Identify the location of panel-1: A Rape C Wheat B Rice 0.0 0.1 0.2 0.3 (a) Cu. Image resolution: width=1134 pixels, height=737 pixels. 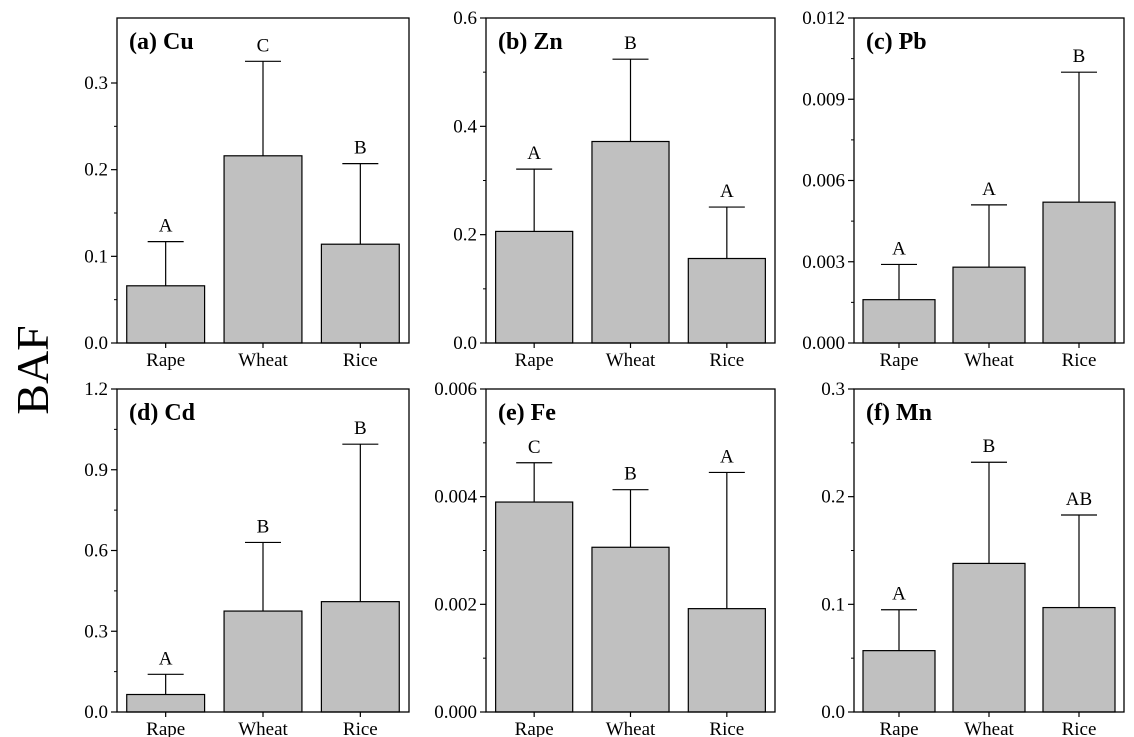
(247, 194).